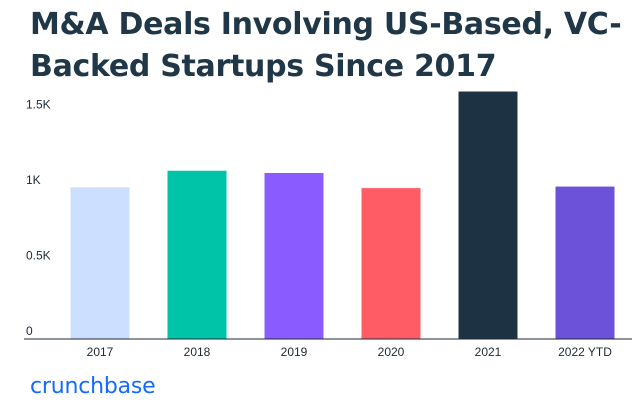  Describe the element at coordinates (29, 331) in the screenshot. I see `y-tick-label: 0` at that location.